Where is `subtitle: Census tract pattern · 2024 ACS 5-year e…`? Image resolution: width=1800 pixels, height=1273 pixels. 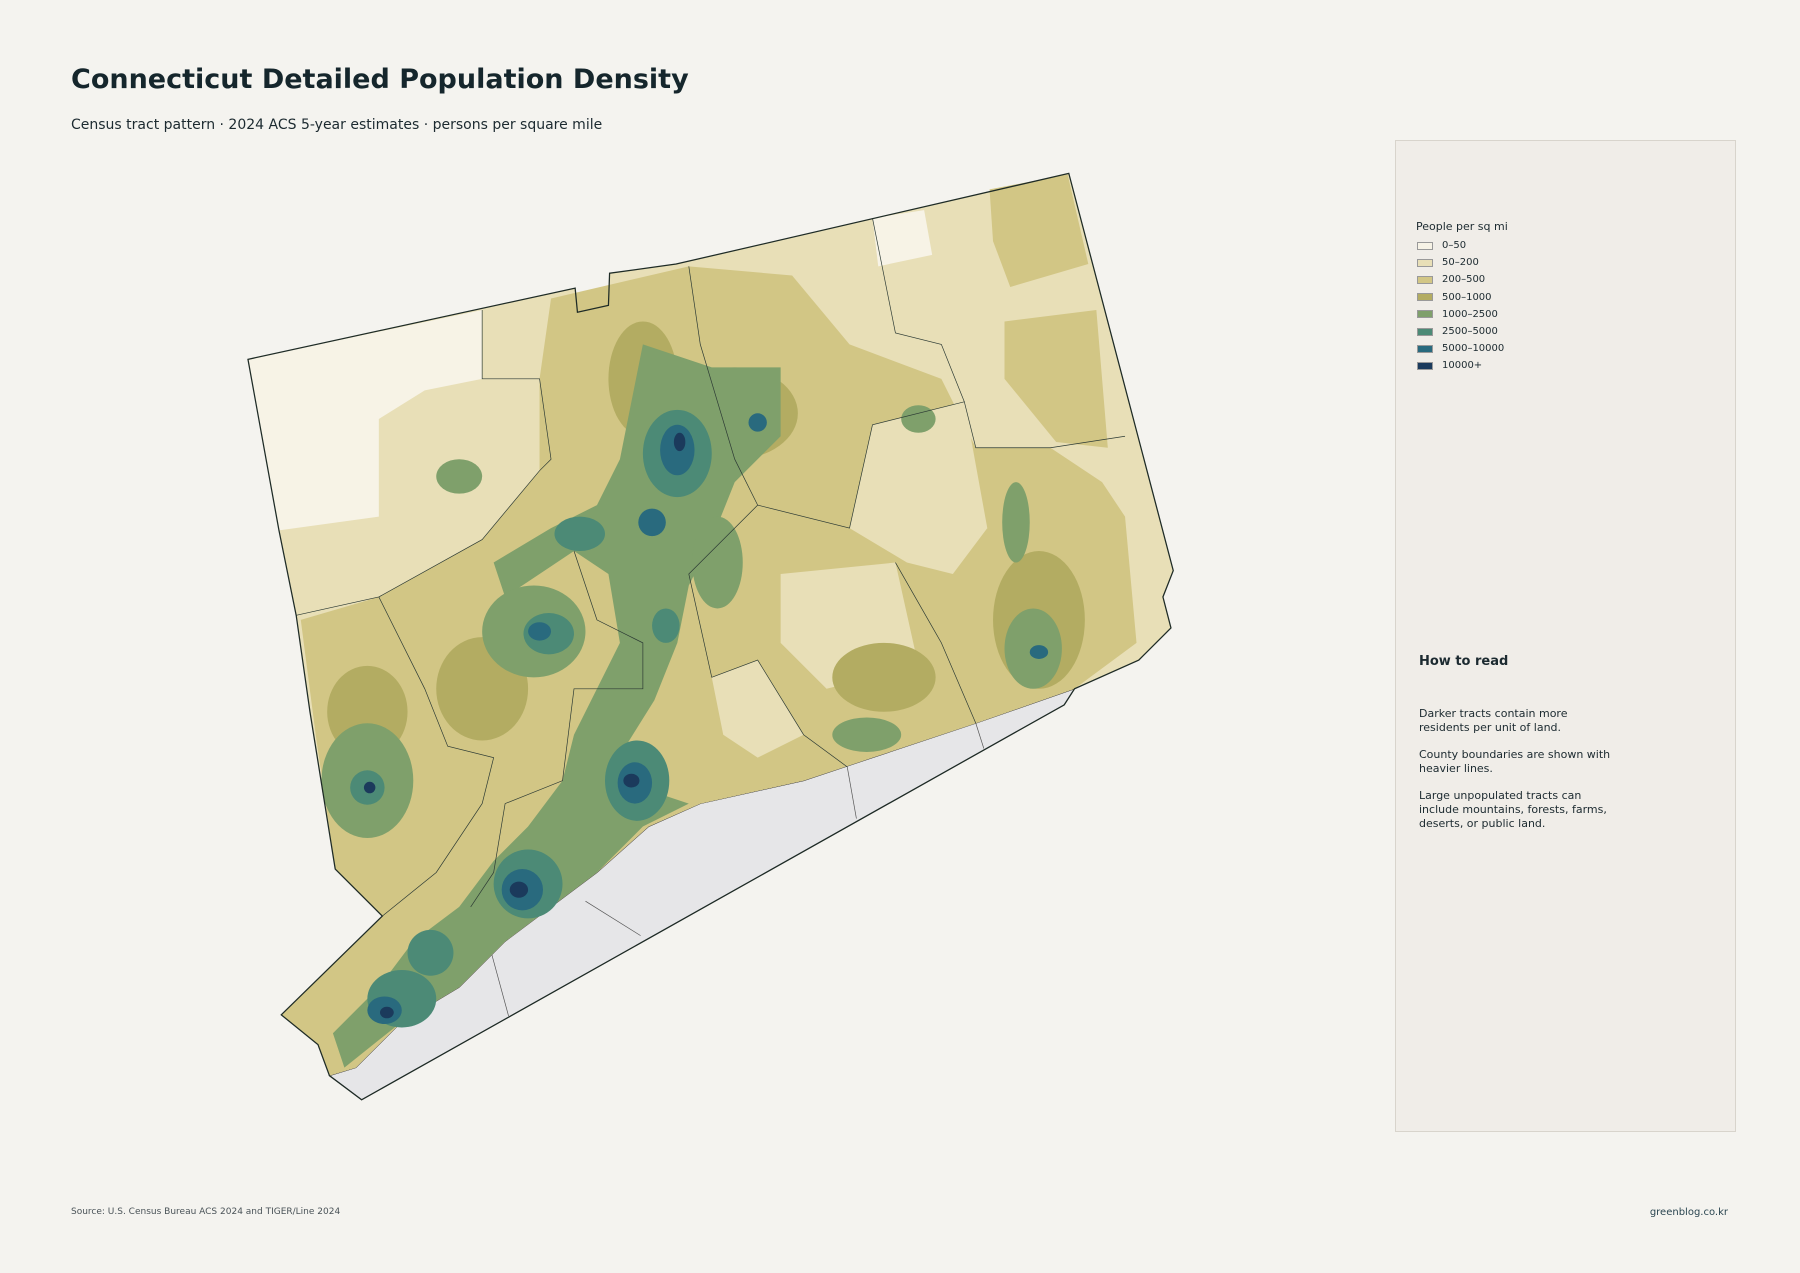
subtitle: Census tract pattern · 2024 ACS 5-year e… is located at coordinates (337, 125).